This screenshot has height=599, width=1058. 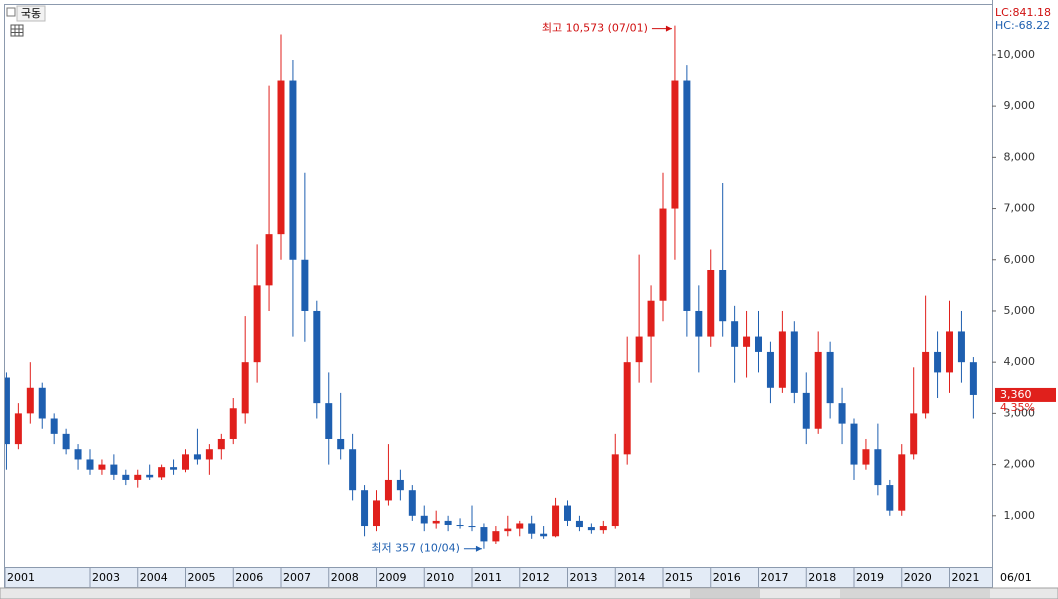 I want to click on high-annotation: 최고 10,573 (07/01), so click(x=595, y=28).